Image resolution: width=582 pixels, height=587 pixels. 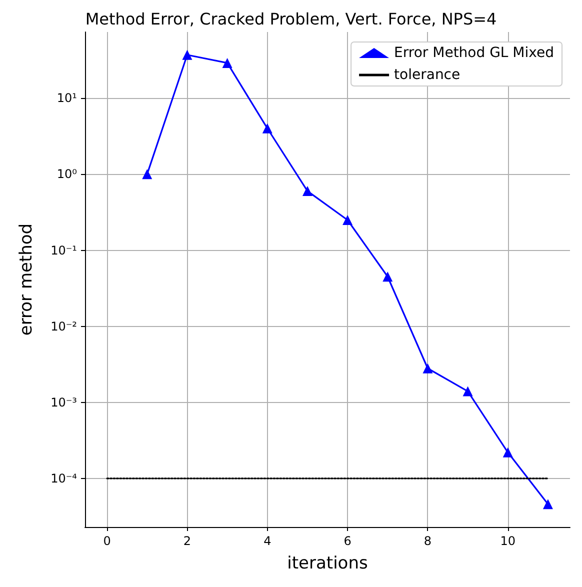 What do you see at coordinates (268, 541) in the screenshot?
I see `x-tick-label: 4` at bounding box center [268, 541].